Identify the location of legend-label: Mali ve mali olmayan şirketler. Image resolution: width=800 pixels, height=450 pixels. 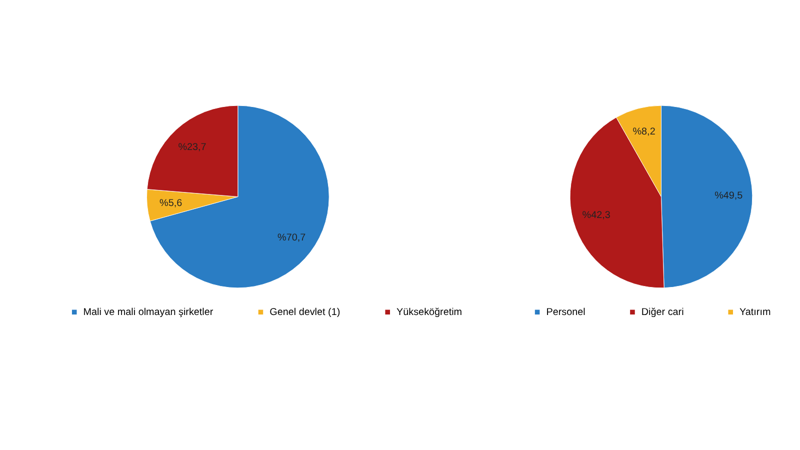
(148, 312).